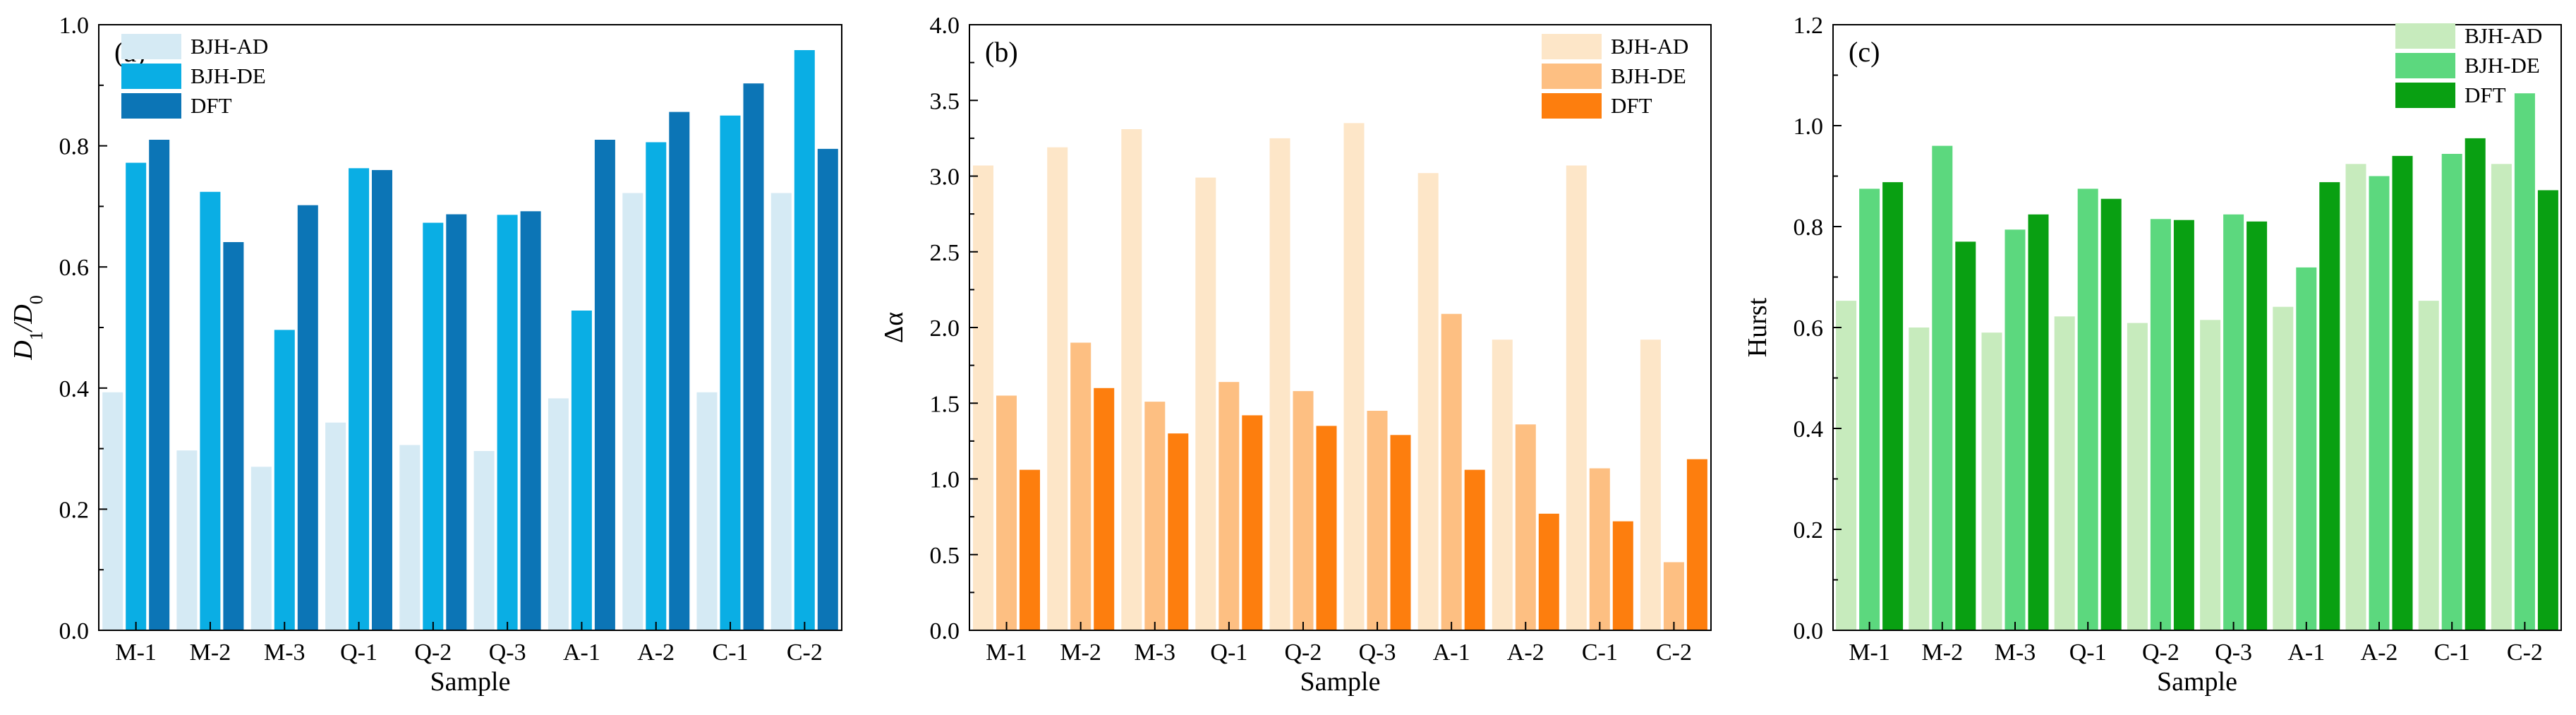  What do you see at coordinates (945, 253) in the screenshot?
I see `y-tick-label: 2.5` at bounding box center [945, 253].